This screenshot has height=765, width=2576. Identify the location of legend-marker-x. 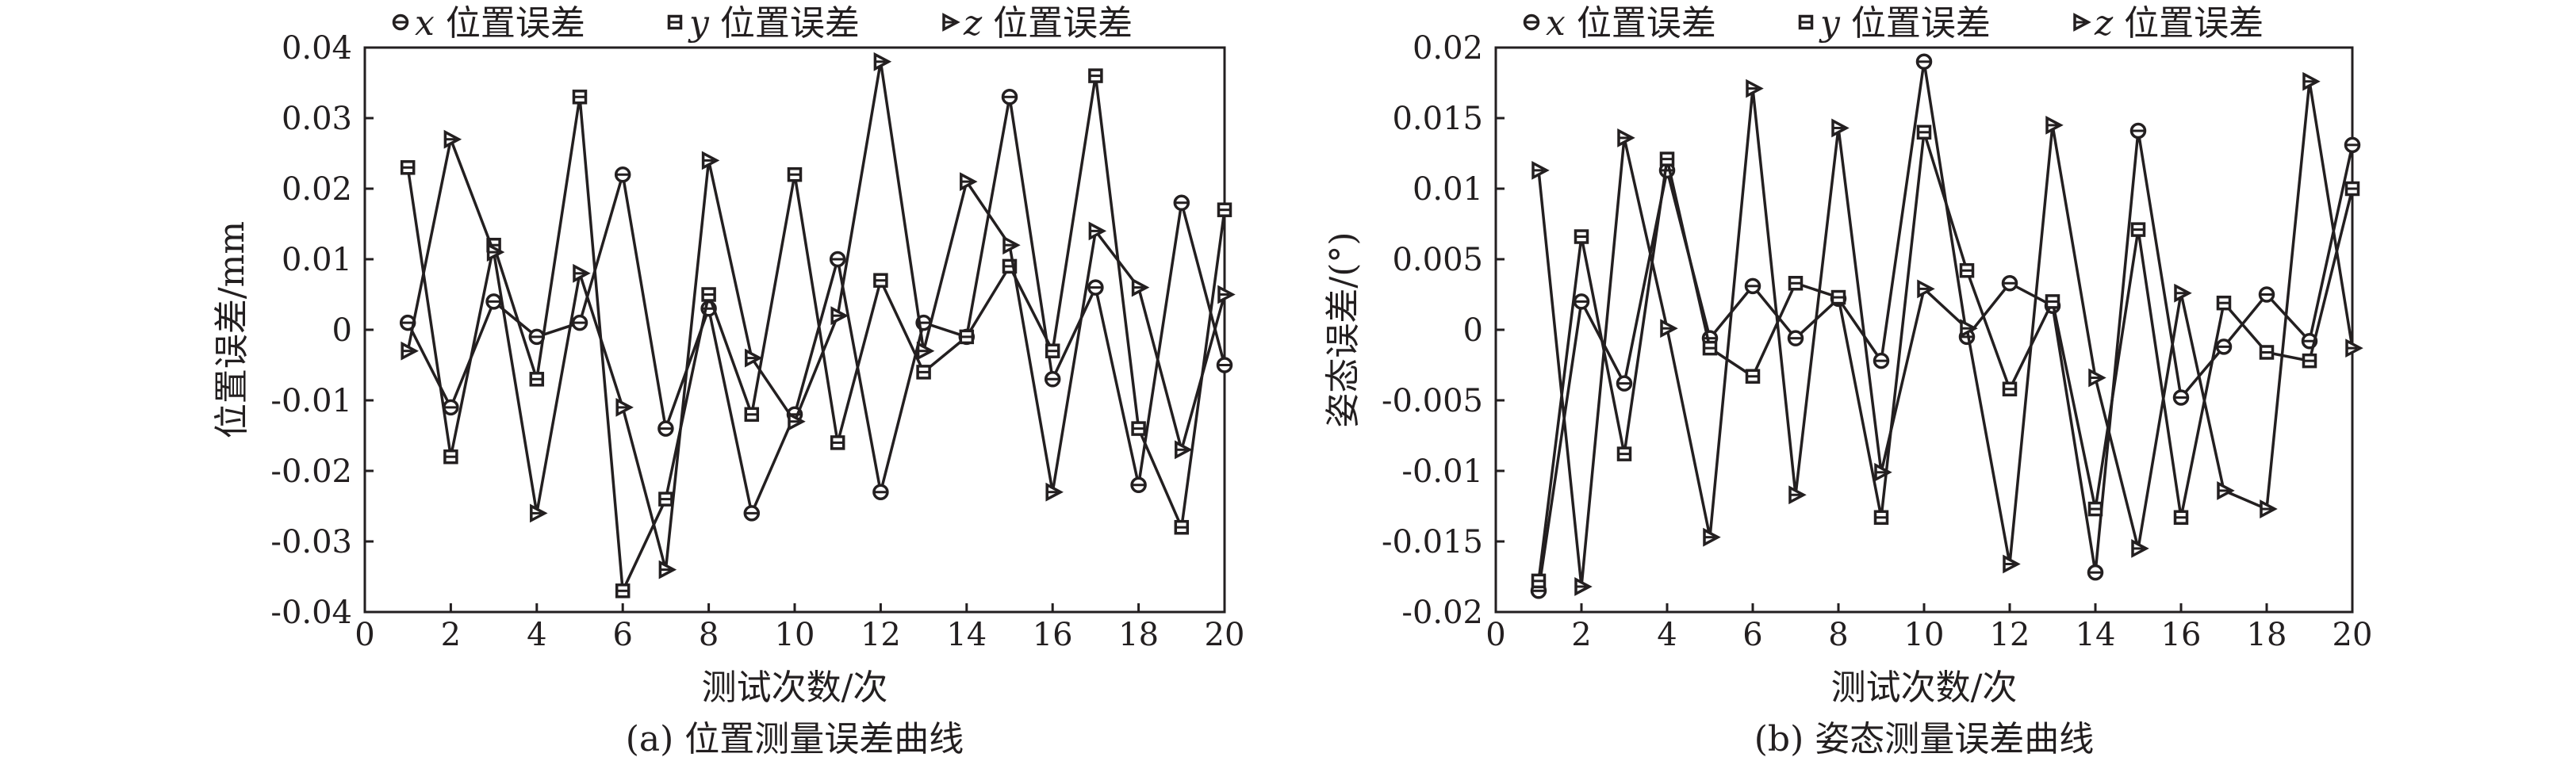
(1531, 22).